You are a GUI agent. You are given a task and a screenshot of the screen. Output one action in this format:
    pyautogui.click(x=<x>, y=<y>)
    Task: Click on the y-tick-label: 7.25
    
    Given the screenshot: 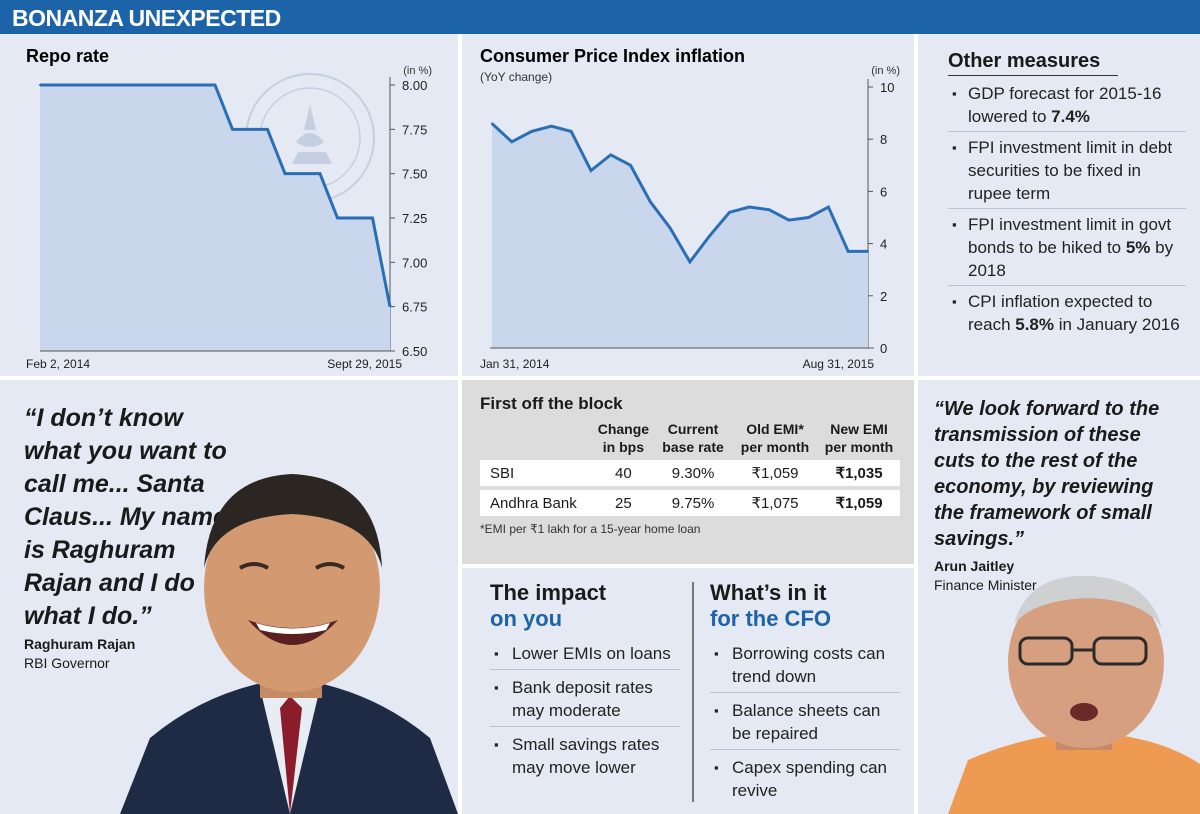 What is the action you would take?
    pyautogui.click(x=414, y=218)
    